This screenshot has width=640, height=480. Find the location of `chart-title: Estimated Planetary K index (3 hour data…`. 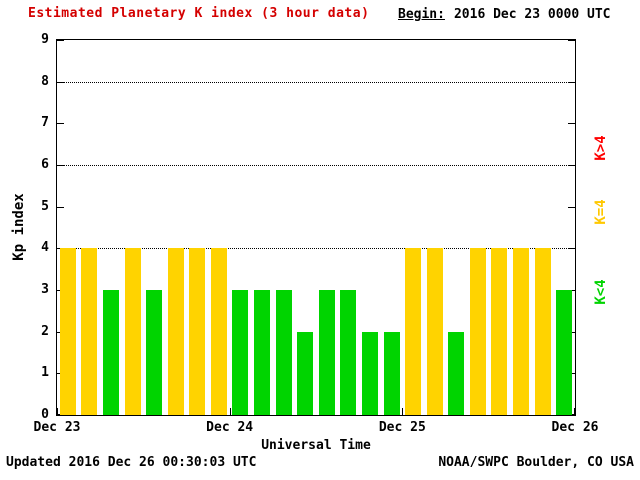

chart-title: Estimated Planetary K index (3 hour data… is located at coordinates (199, 13).